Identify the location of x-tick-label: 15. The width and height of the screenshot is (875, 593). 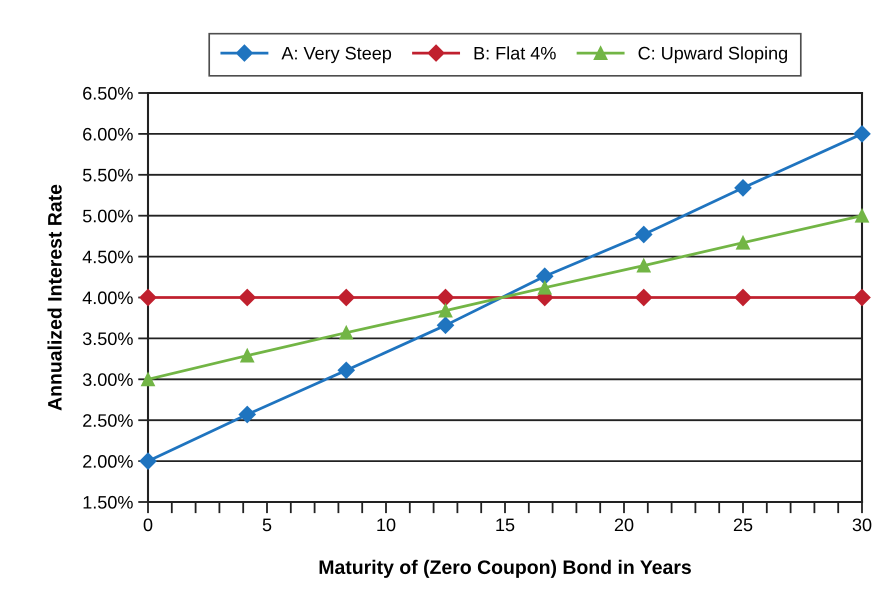
(505, 525).